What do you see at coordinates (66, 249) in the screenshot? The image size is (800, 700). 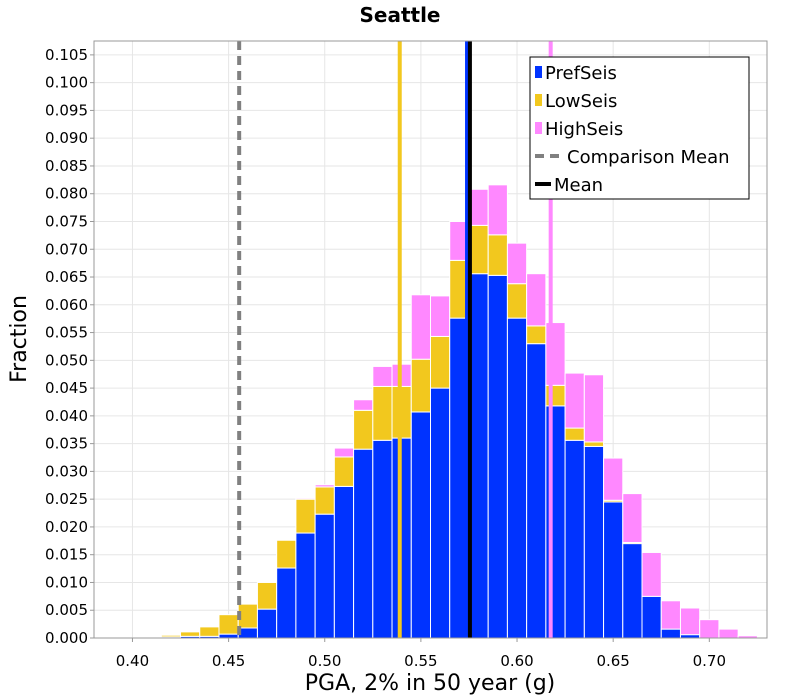 I see `y-tick-label: 0.070` at bounding box center [66, 249].